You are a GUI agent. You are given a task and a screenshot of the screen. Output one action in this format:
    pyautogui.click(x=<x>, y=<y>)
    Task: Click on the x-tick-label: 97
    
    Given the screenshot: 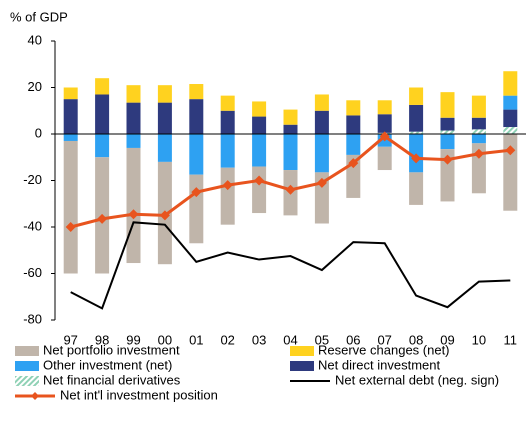 What is the action you would take?
    pyautogui.click(x=70, y=339)
    